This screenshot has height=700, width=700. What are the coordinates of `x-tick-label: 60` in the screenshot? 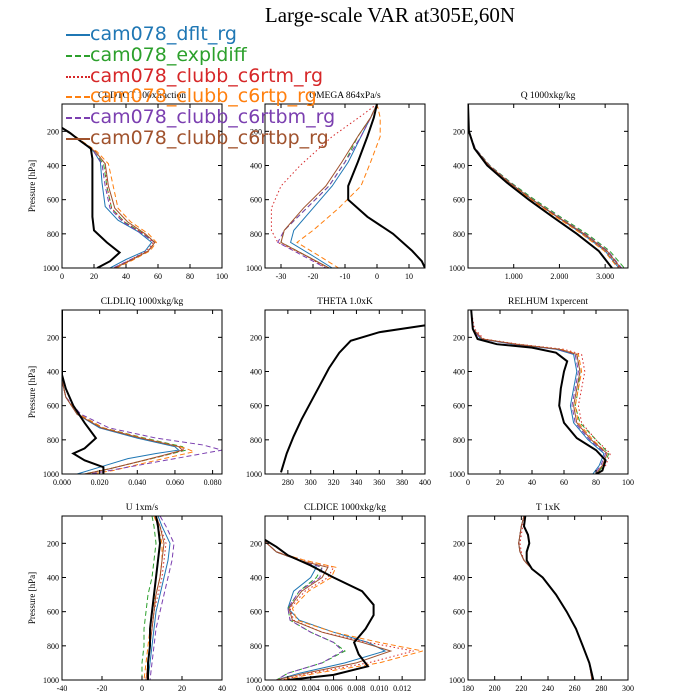 It's located at (158, 276).